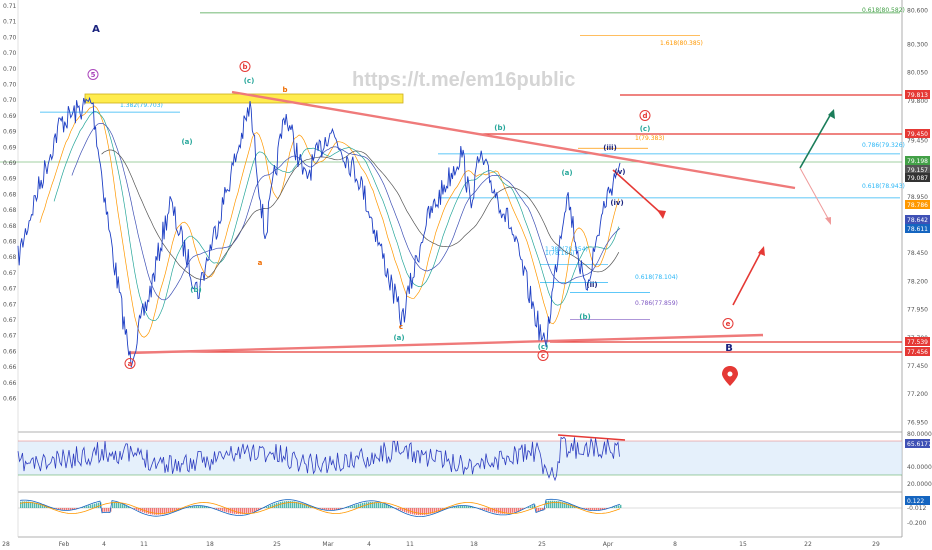 This screenshot has width=932, height=550. Describe the element at coordinates (245, 66) in the screenshot. I see `wave-label: b` at that location.